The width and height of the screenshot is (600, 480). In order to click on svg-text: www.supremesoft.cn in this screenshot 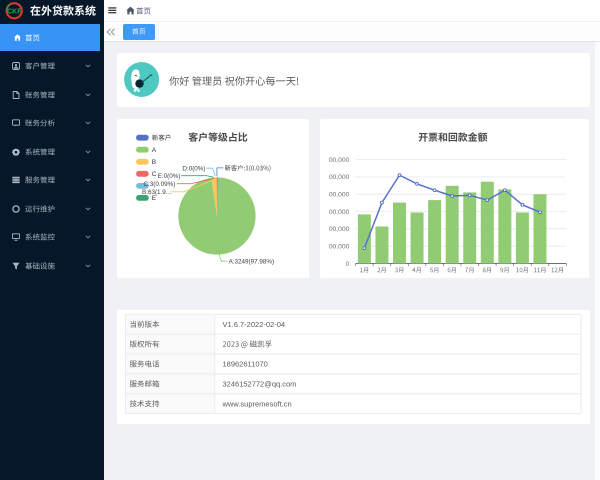, I will do `click(257, 403)`.